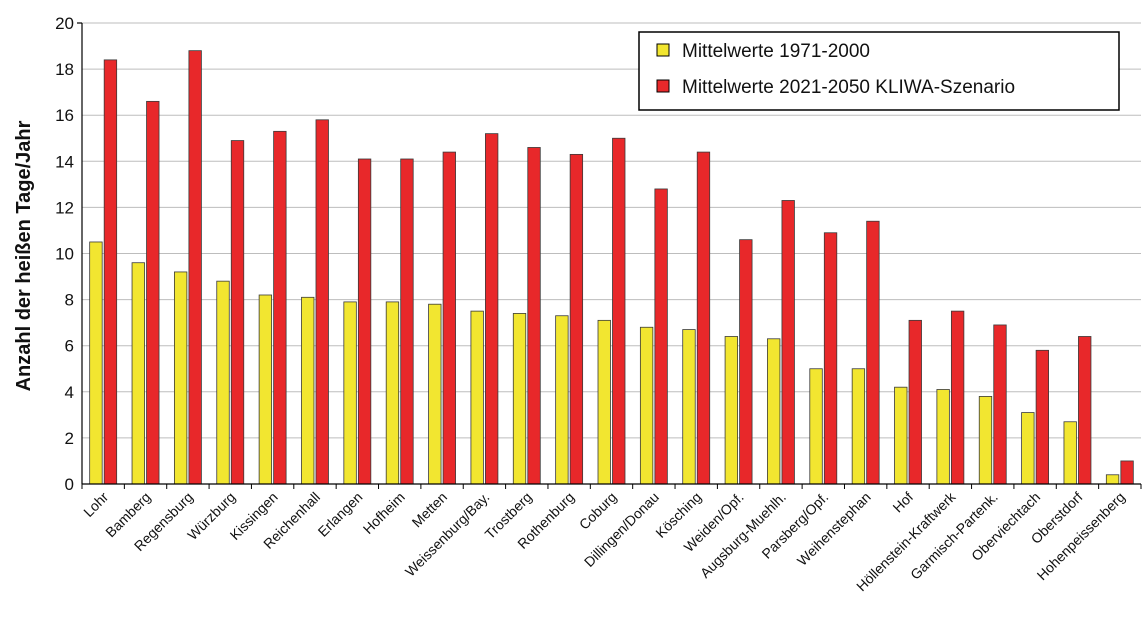 This screenshot has width=1142, height=632. Describe the element at coordinates (384, 513) in the screenshot. I see `x-tick-label: Hofheim` at that location.